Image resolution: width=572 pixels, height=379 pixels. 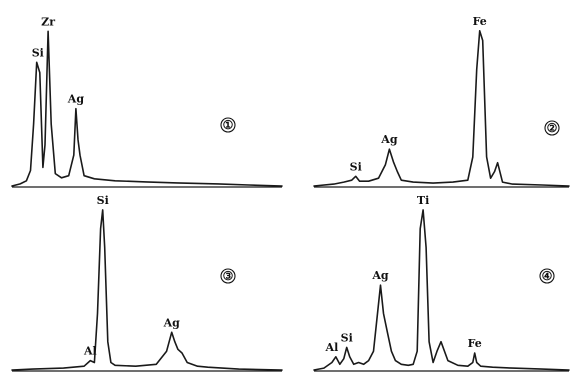 What do you see at coordinates (423, 200) in the screenshot?
I see `peak-label-4-4: Ti` at bounding box center [423, 200].